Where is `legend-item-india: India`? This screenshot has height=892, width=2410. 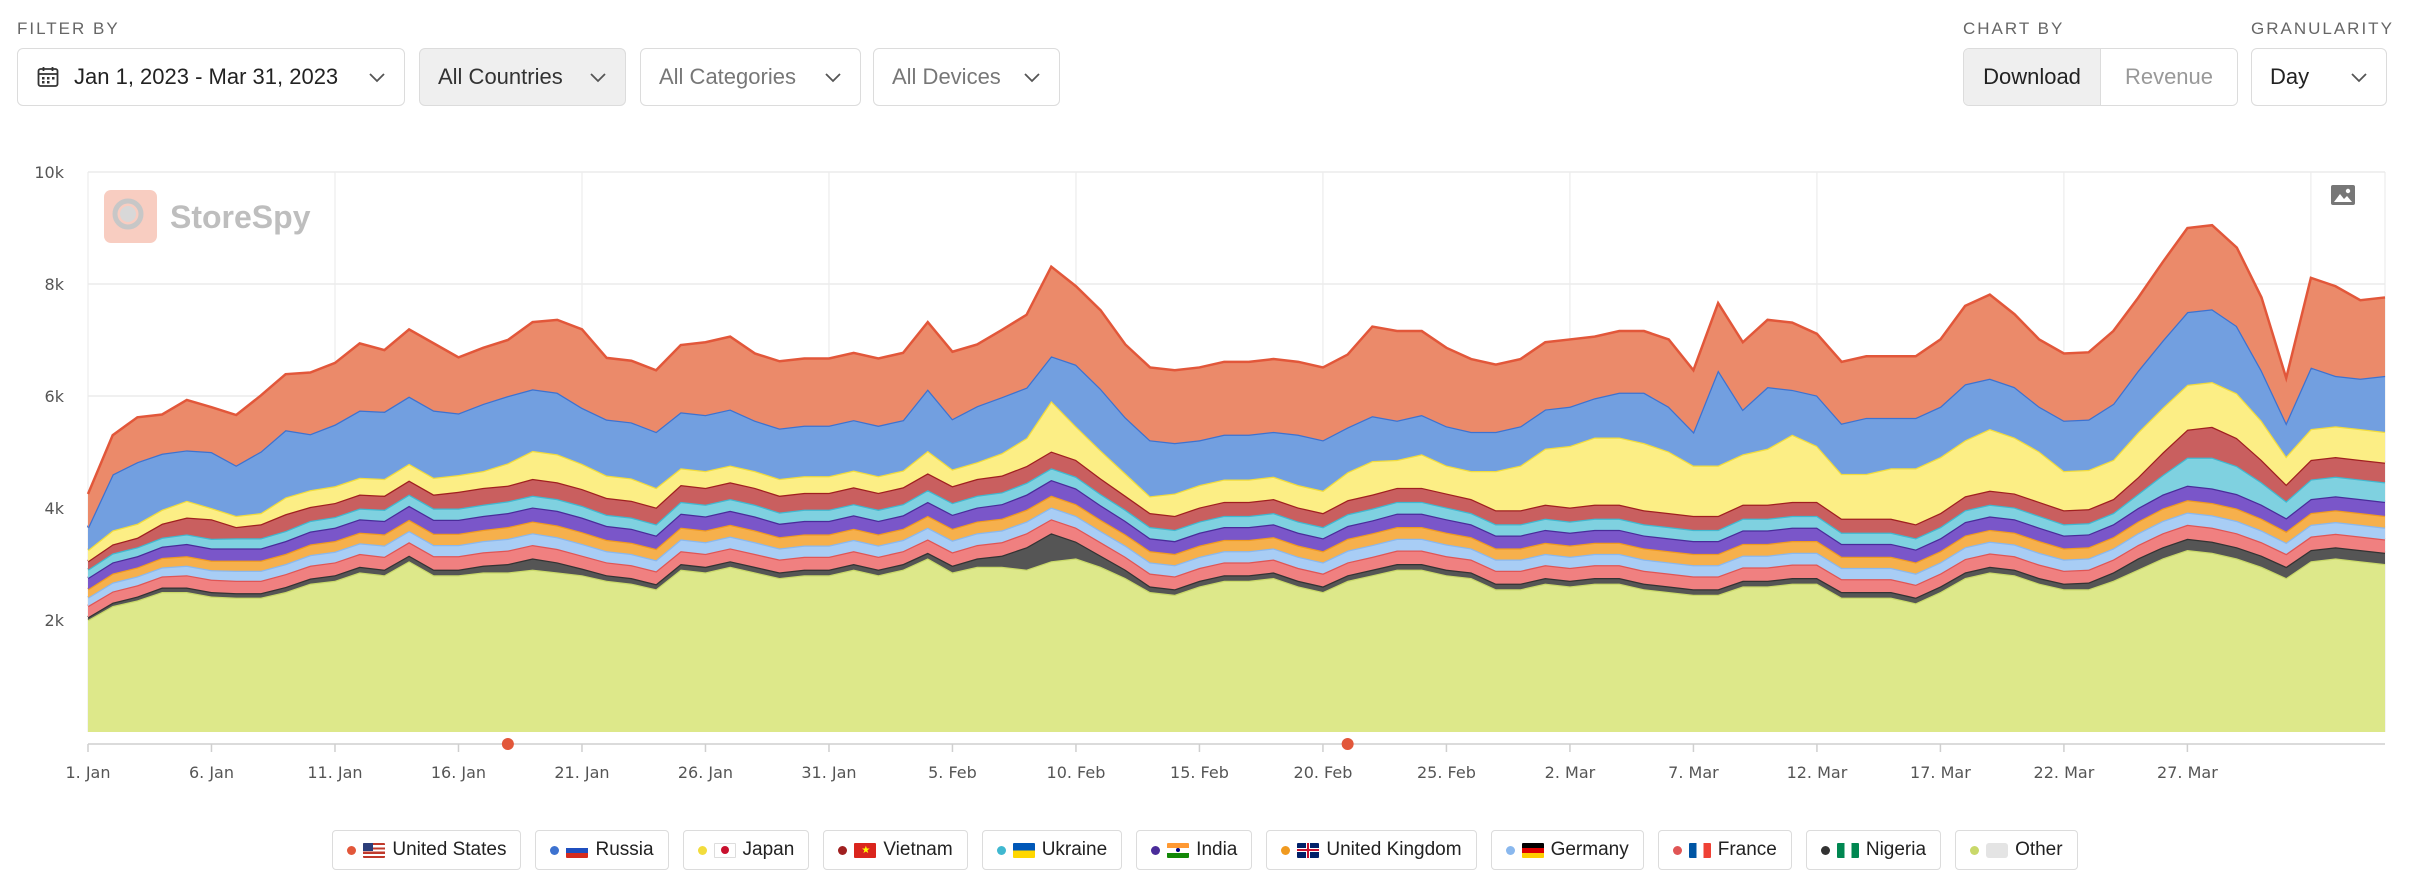 legend-item-india: India is located at coordinates (1194, 850).